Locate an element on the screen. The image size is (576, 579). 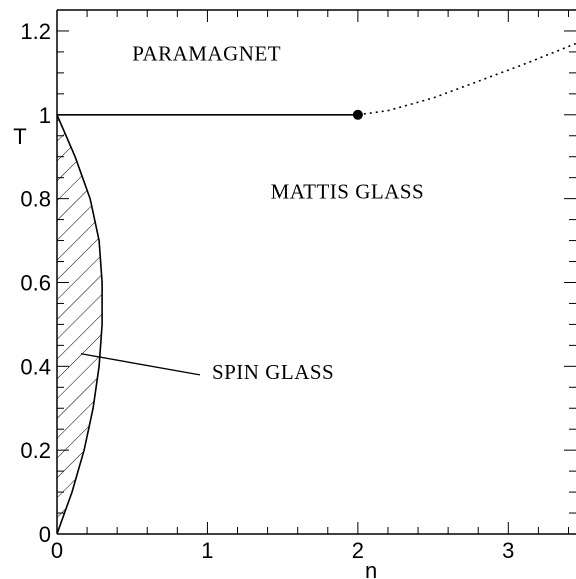
x-tick-label: 0 is located at coordinates (57, 550).